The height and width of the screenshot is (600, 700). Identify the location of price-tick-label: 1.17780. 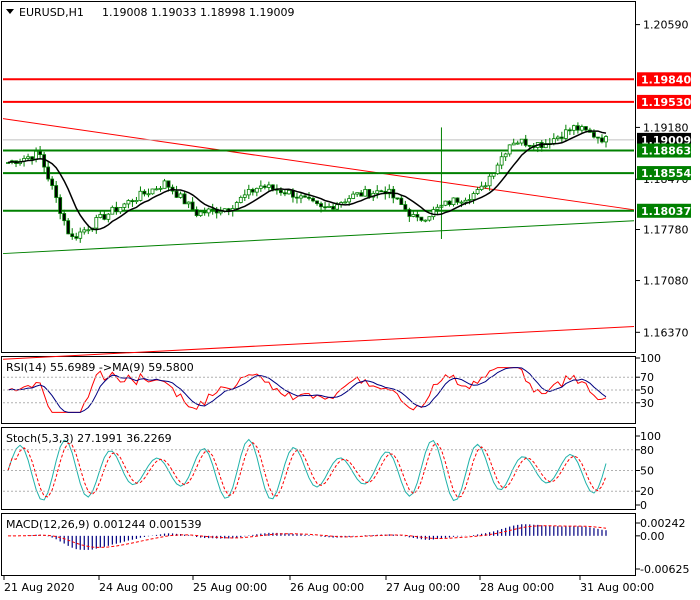
(666, 230).